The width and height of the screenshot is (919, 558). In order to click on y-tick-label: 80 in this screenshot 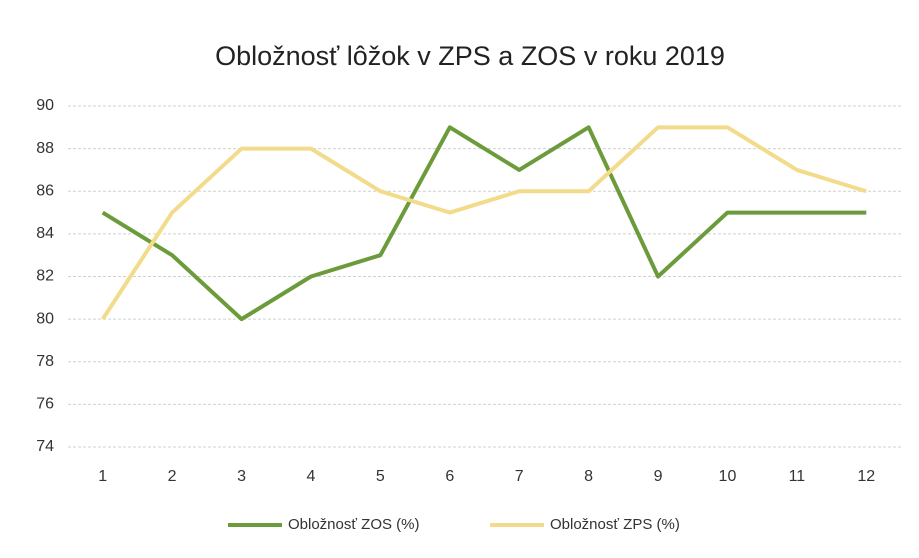, I will do `click(45, 318)`.